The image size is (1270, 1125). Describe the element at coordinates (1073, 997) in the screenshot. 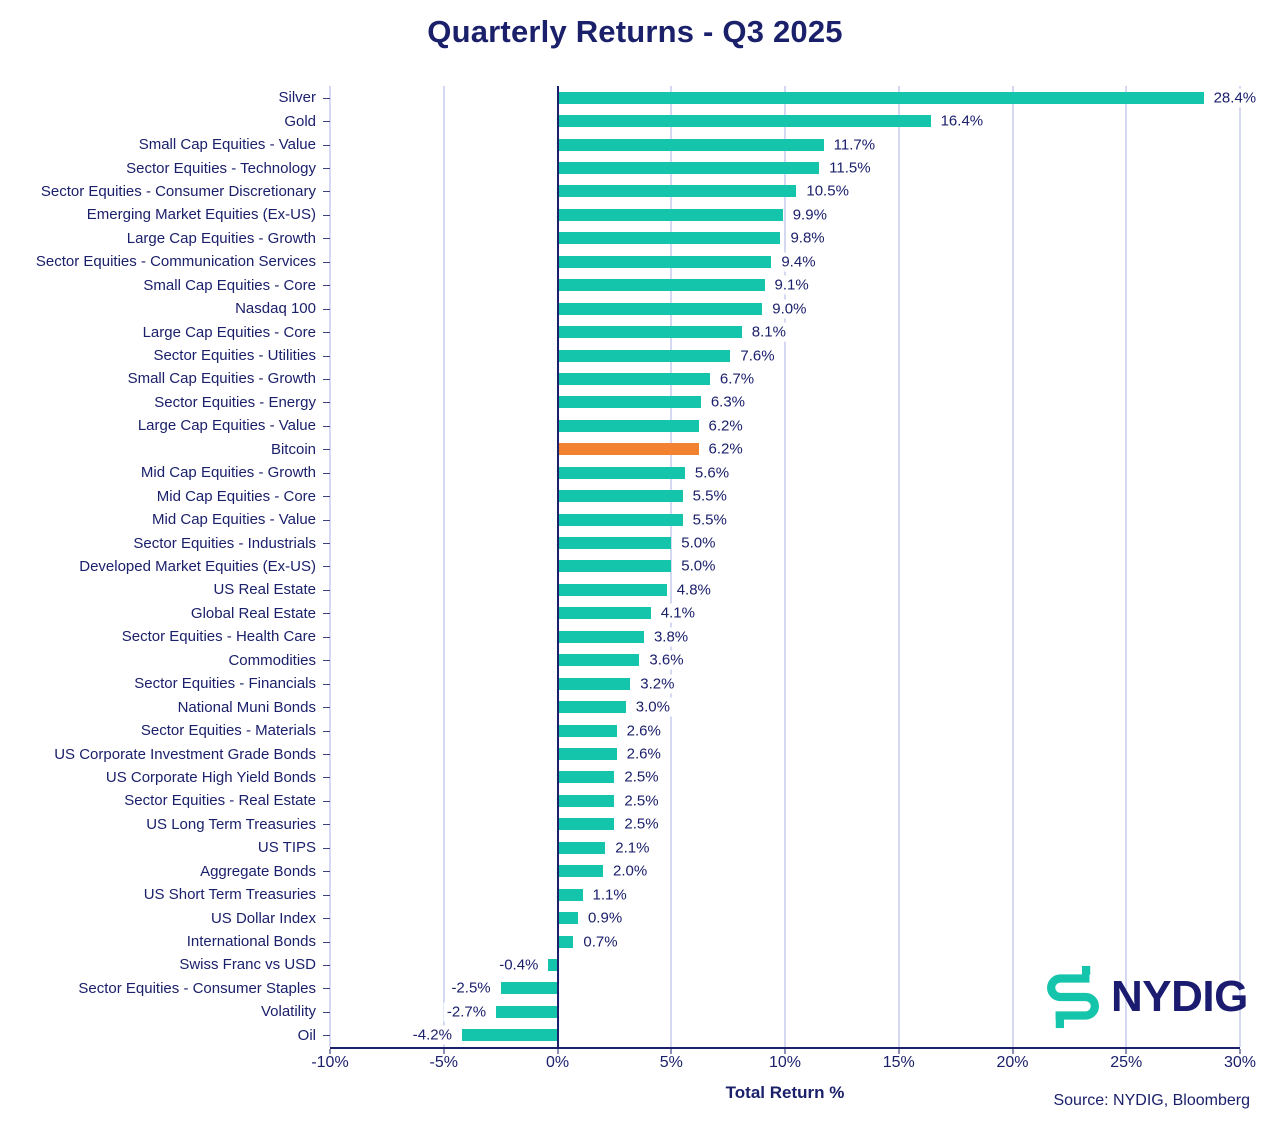

I see `nydig-dollar-icon` at that location.